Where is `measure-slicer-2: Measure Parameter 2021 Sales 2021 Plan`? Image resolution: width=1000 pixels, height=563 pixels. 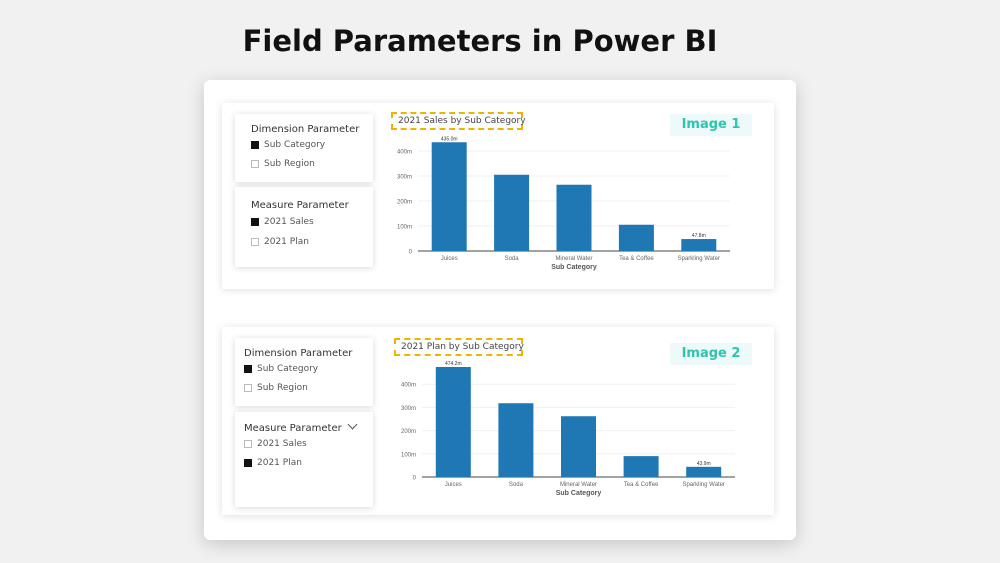
measure-slicer-2: Measure Parameter 2021 Sales 2021 Plan is located at coordinates (304, 459).